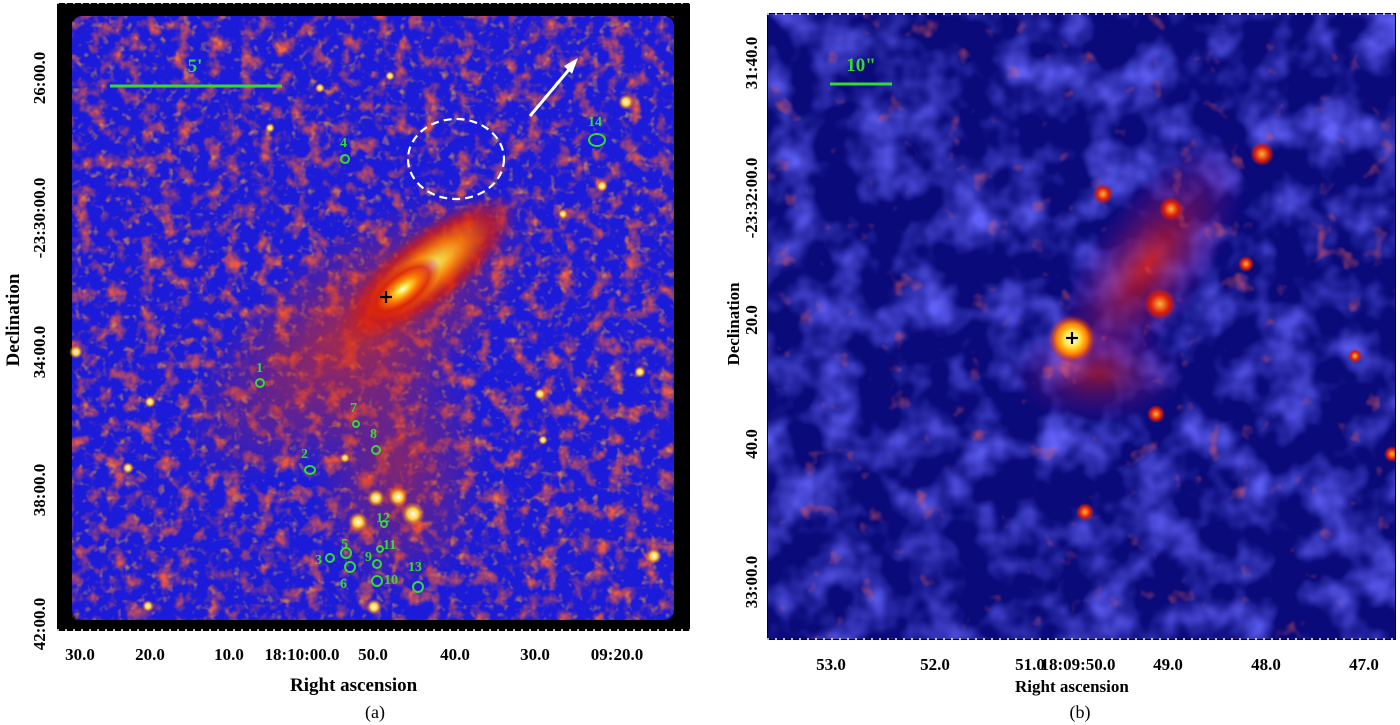  Describe the element at coordinates (373, 434) in the screenshot. I see `source-label-8: 8` at that location.